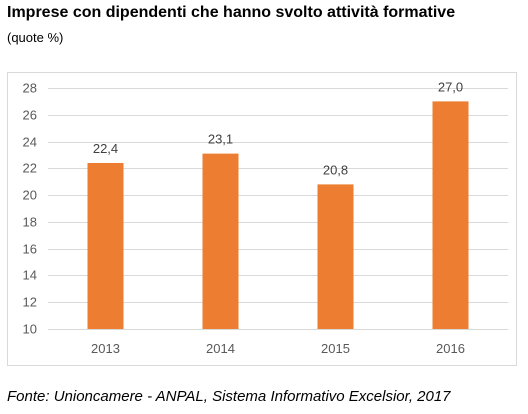 This screenshot has width=528, height=414. Describe the element at coordinates (335, 348) in the screenshot. I see `x-tick-label-2015: 2015` at that location.